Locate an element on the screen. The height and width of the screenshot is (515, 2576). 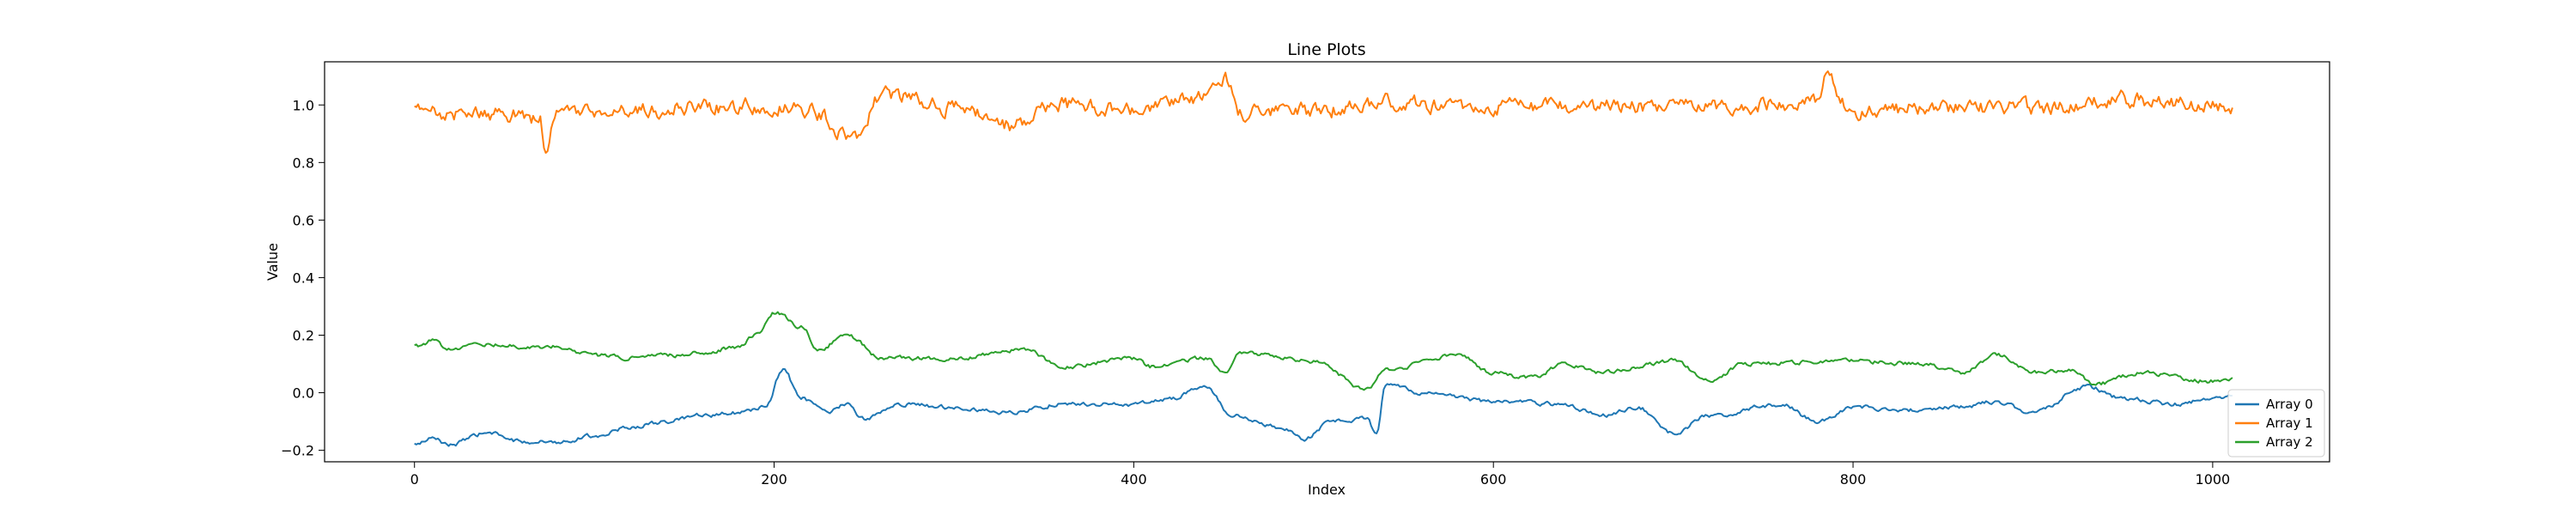
x-axis: 0 200 400 600 800 1000 is located at coordinates (1320, 475).